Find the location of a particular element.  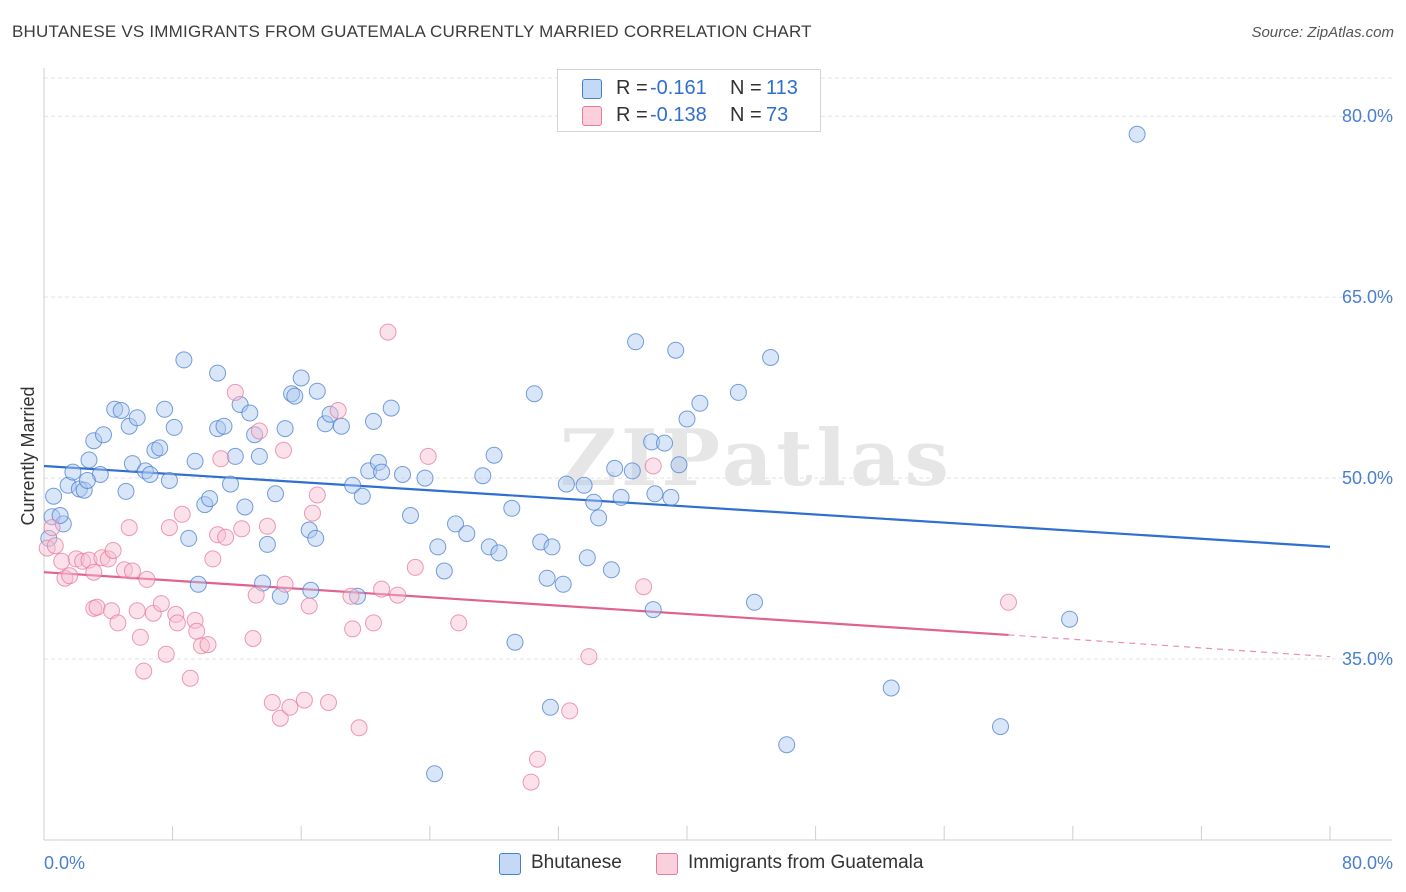

legend-n-label: N = is located at coordinates (746, 88).